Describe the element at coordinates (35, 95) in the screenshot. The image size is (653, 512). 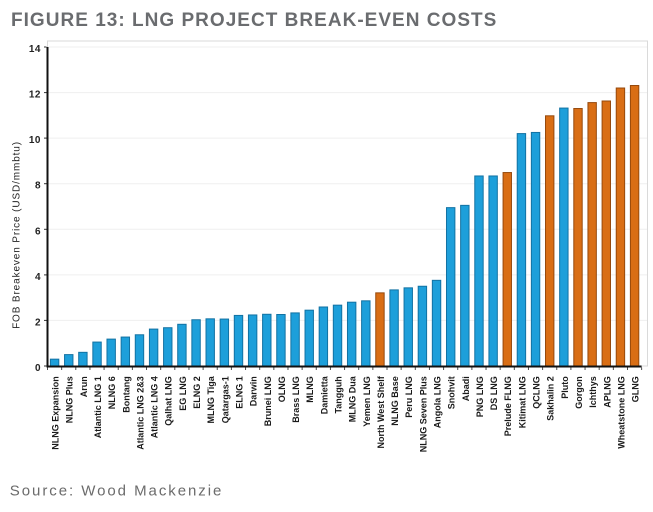
I see `svg-text: 12` at that location.